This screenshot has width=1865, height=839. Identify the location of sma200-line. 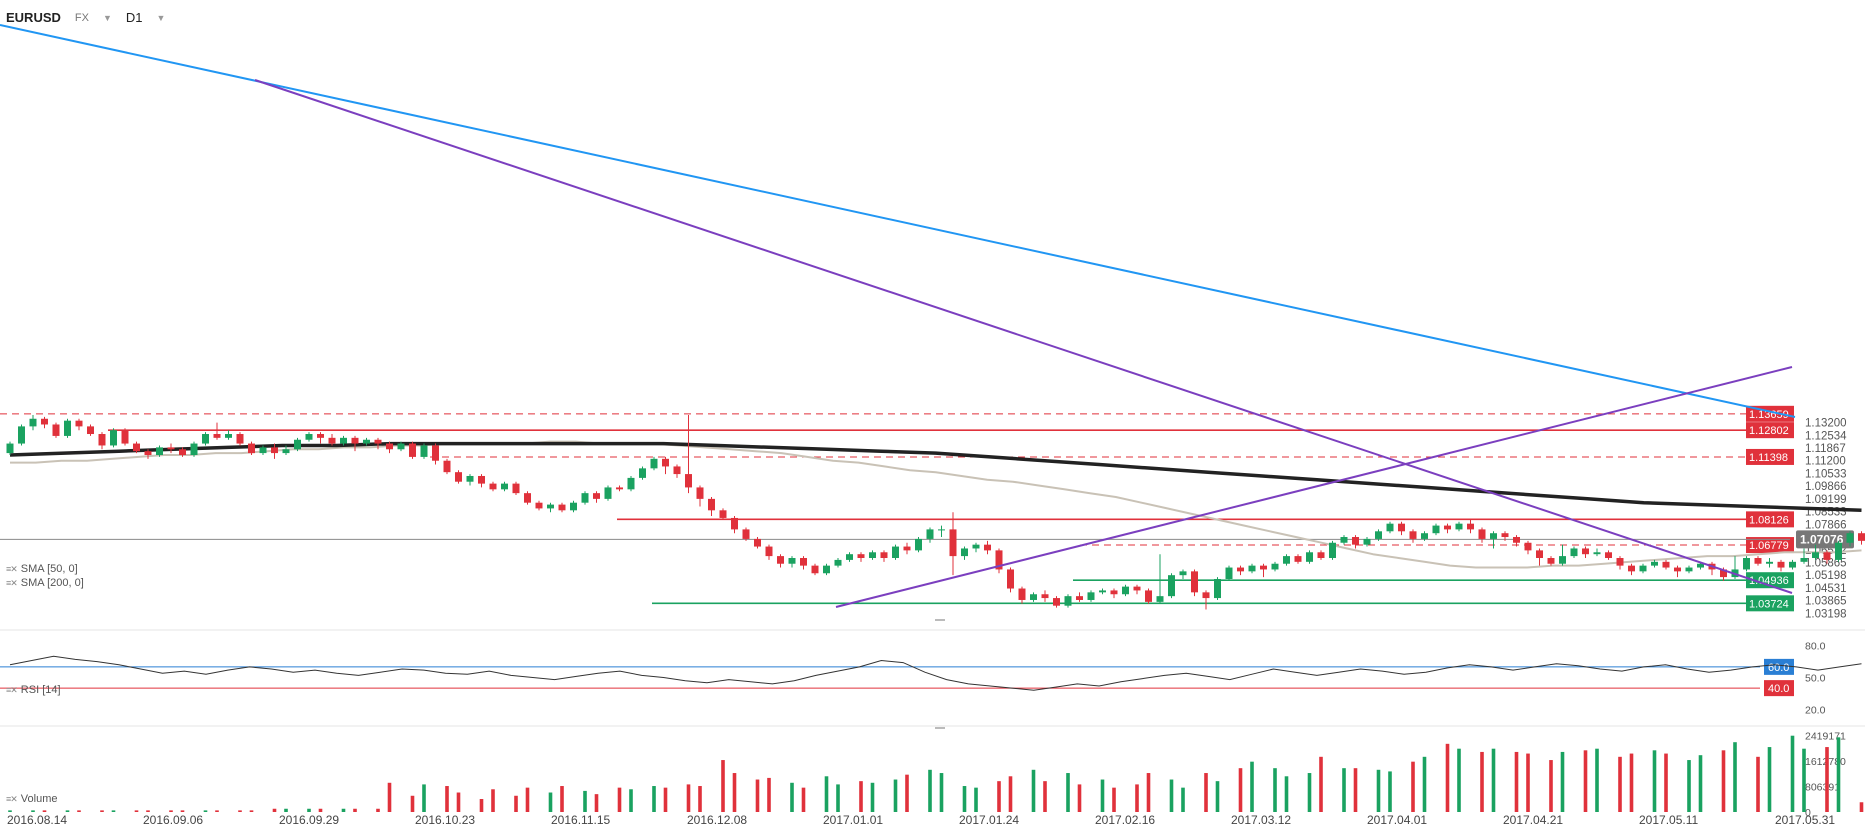
(935, 477).